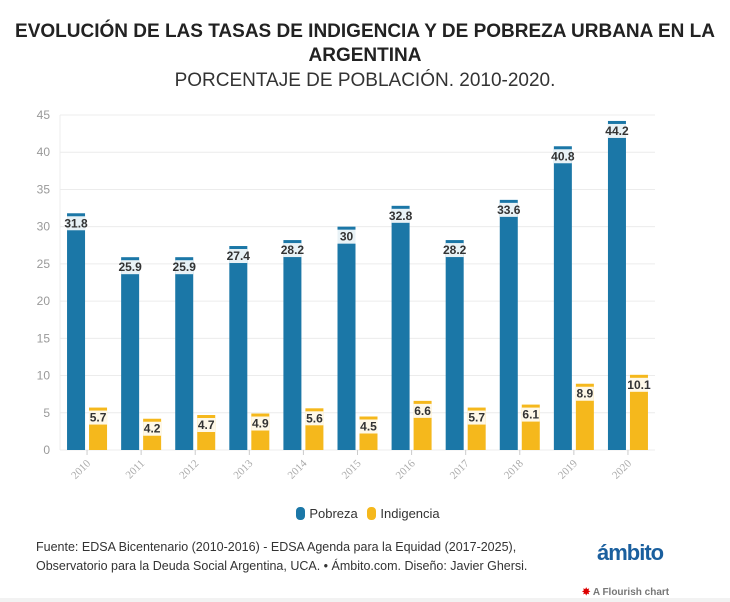 The height and width of the screenshot is (602, 730). I want to click on x-tick-label: 2011, so click(136, 470).